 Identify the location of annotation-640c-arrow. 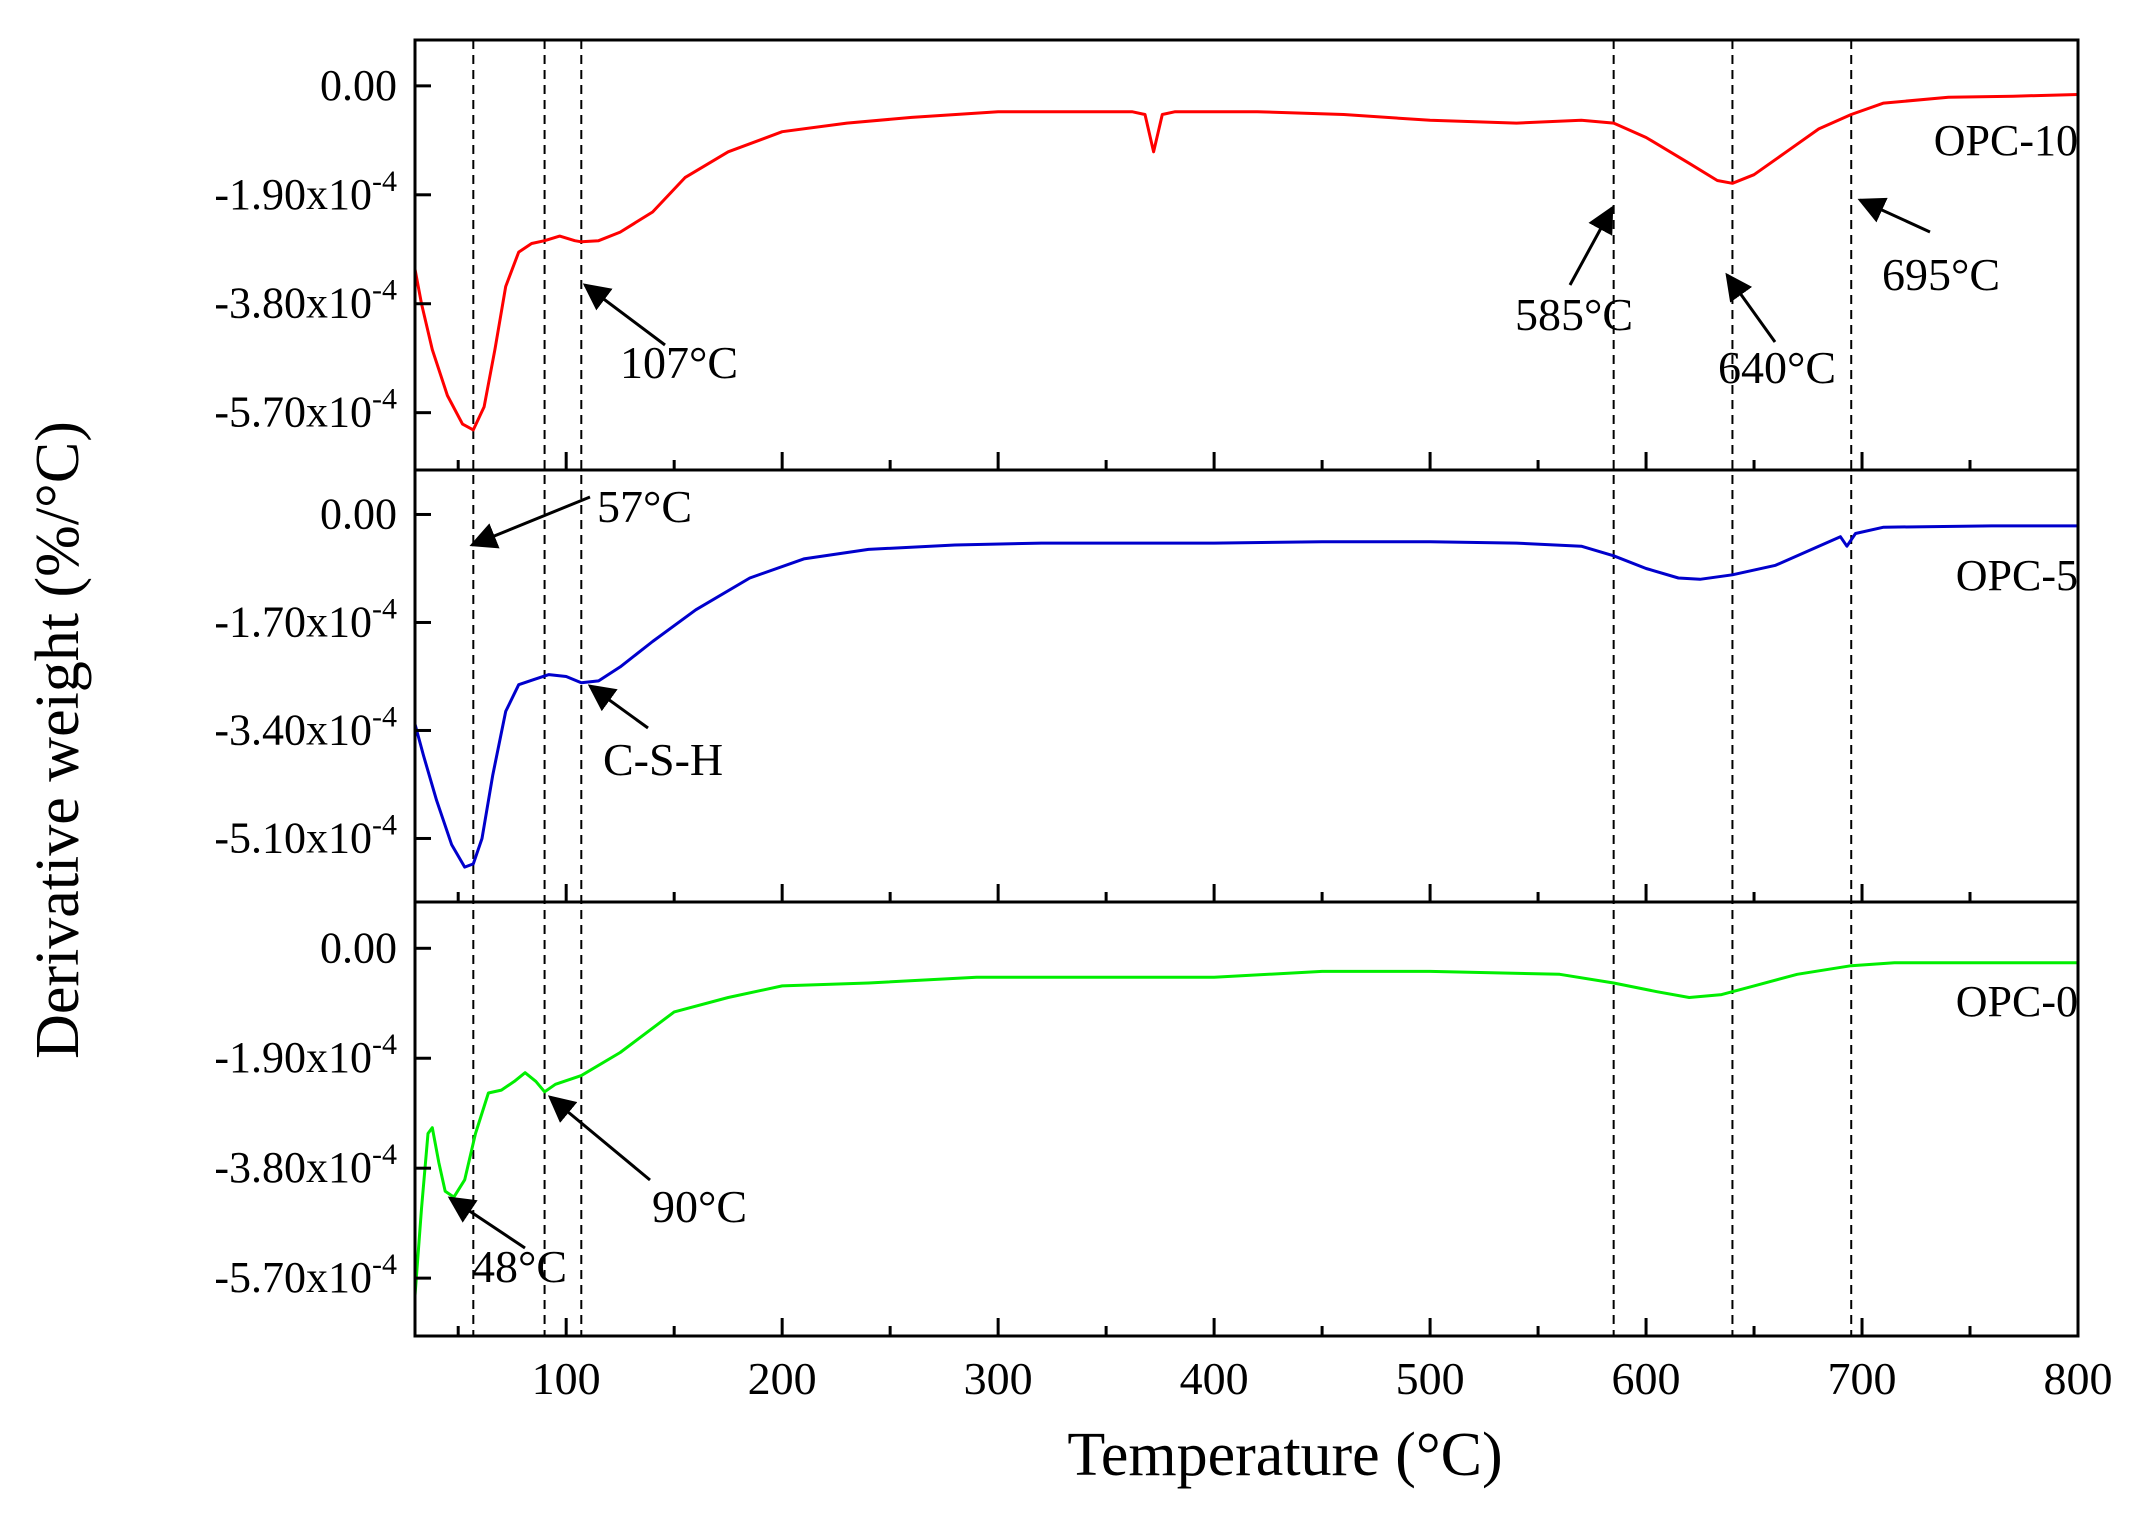
(1751, 307).